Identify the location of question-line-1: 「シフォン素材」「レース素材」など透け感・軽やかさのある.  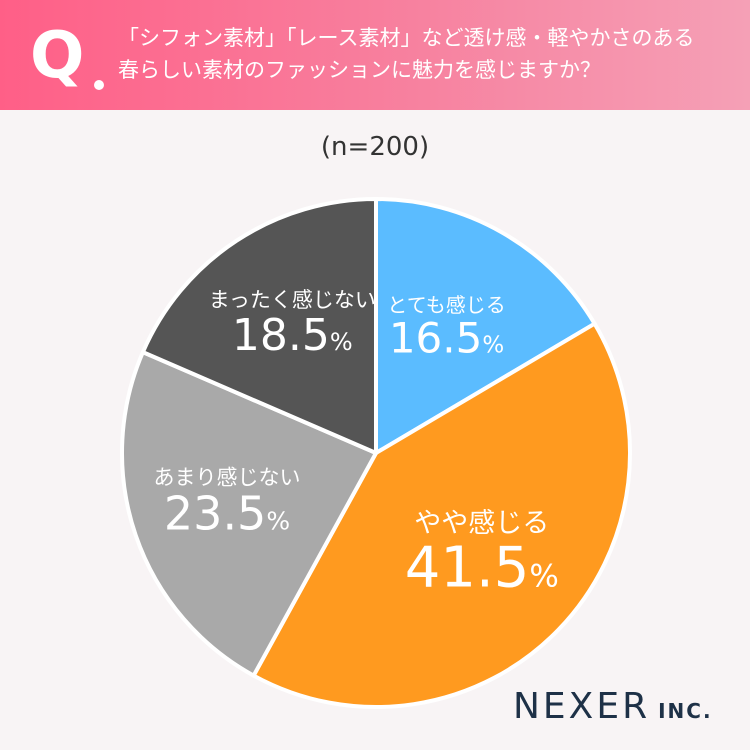
(406, 38).